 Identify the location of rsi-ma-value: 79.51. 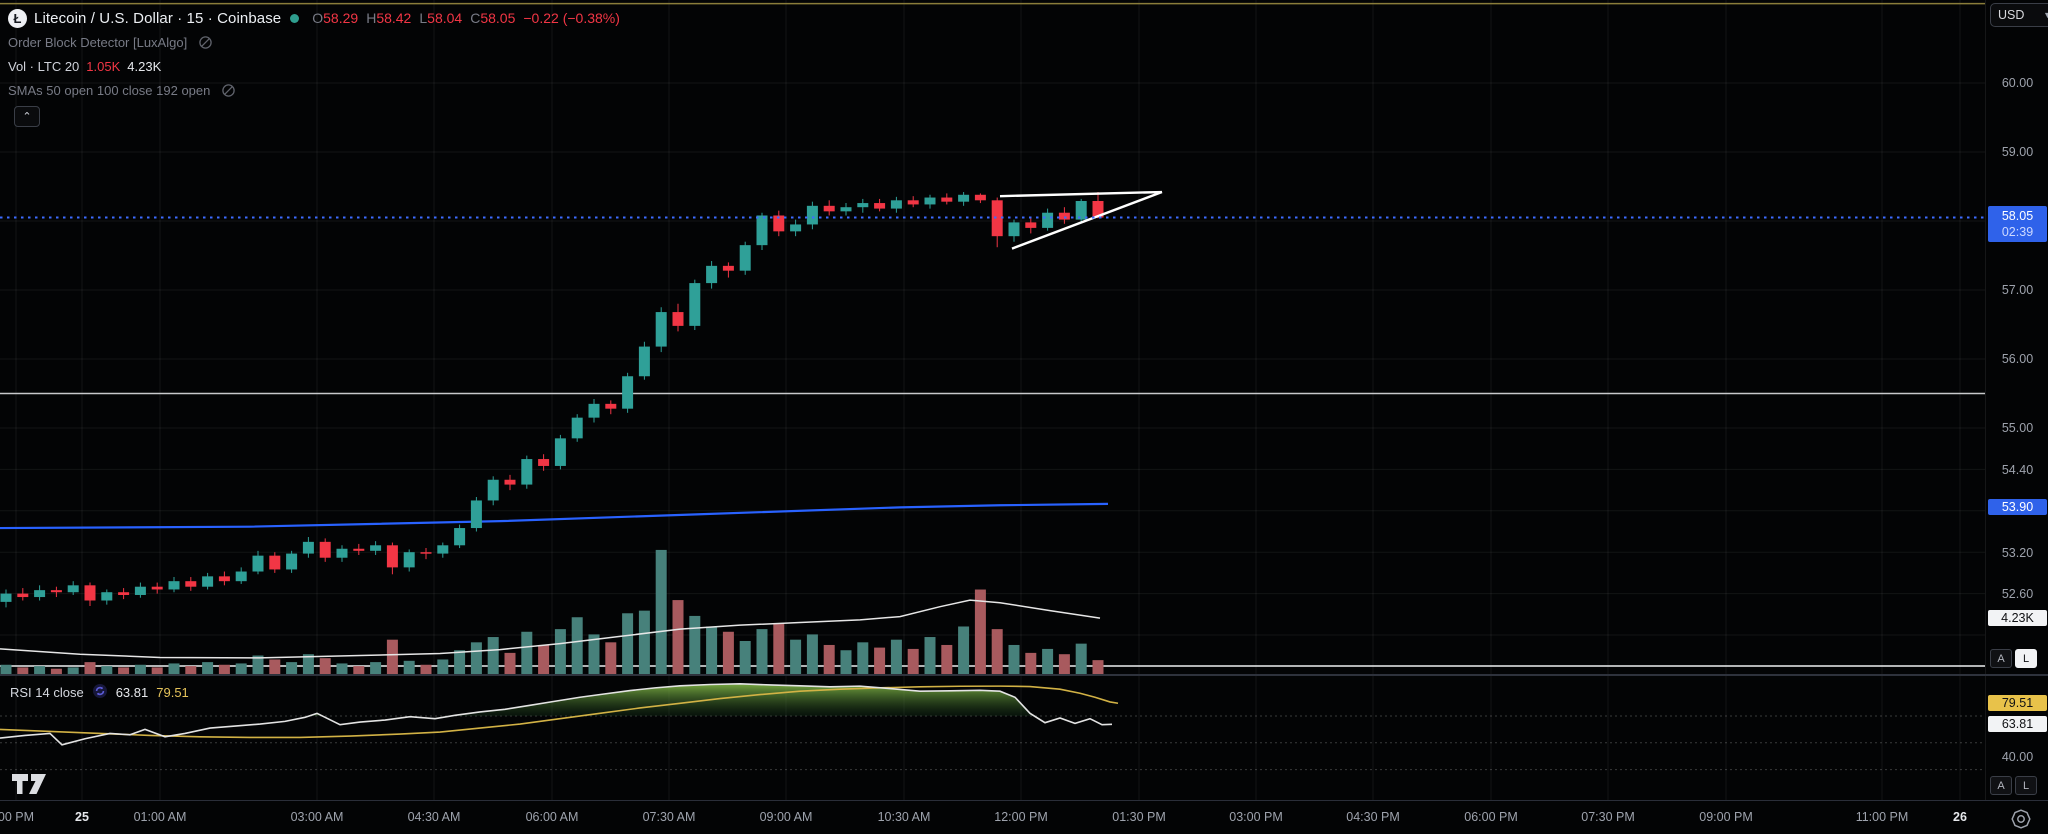
(172, 692).